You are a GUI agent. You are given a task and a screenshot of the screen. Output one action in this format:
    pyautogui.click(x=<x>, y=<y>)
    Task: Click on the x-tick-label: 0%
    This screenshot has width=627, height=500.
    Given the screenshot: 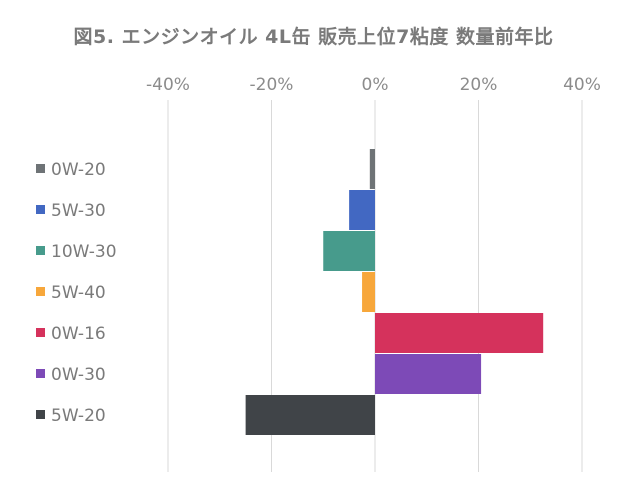 What is the action you would take?
    pyautogui.click(x=375, y=85)
    